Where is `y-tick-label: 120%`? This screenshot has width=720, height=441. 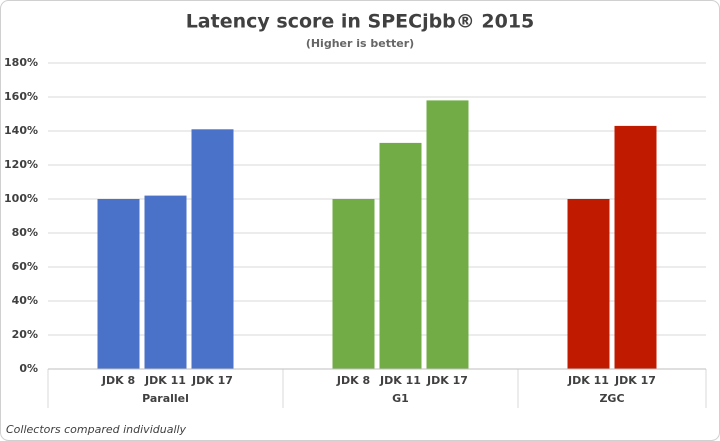
y-tick-label: 120% is located at coordinates (21, 164).